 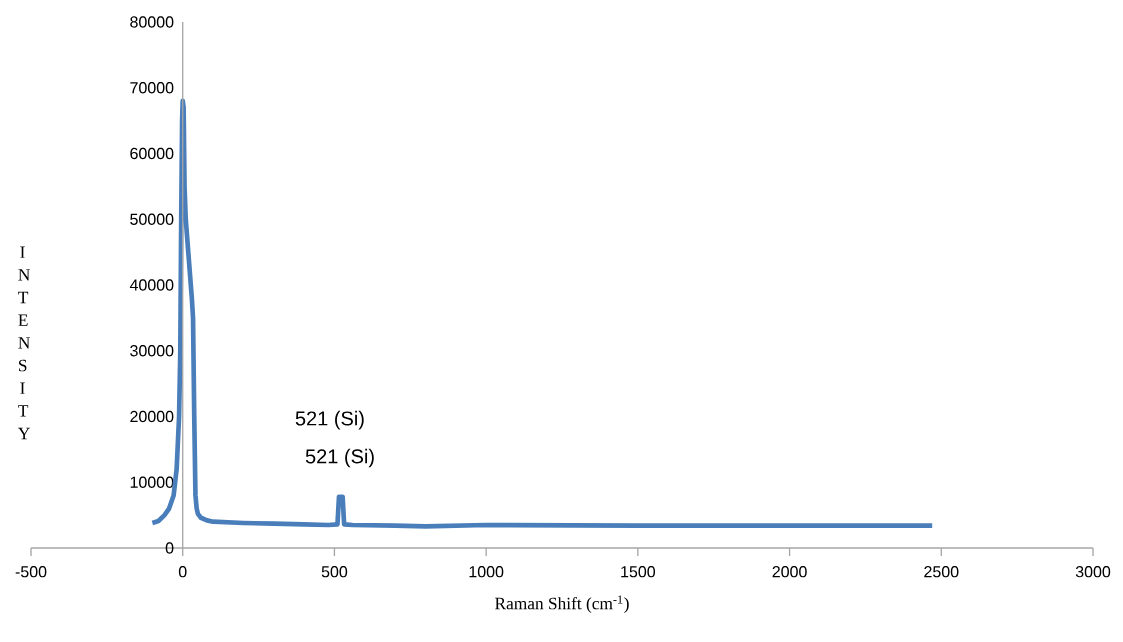 What do you see at coordinates (152, 219) in the screenshot?
I see `y-tick-label: 50000` at bounding box center [152, 219].